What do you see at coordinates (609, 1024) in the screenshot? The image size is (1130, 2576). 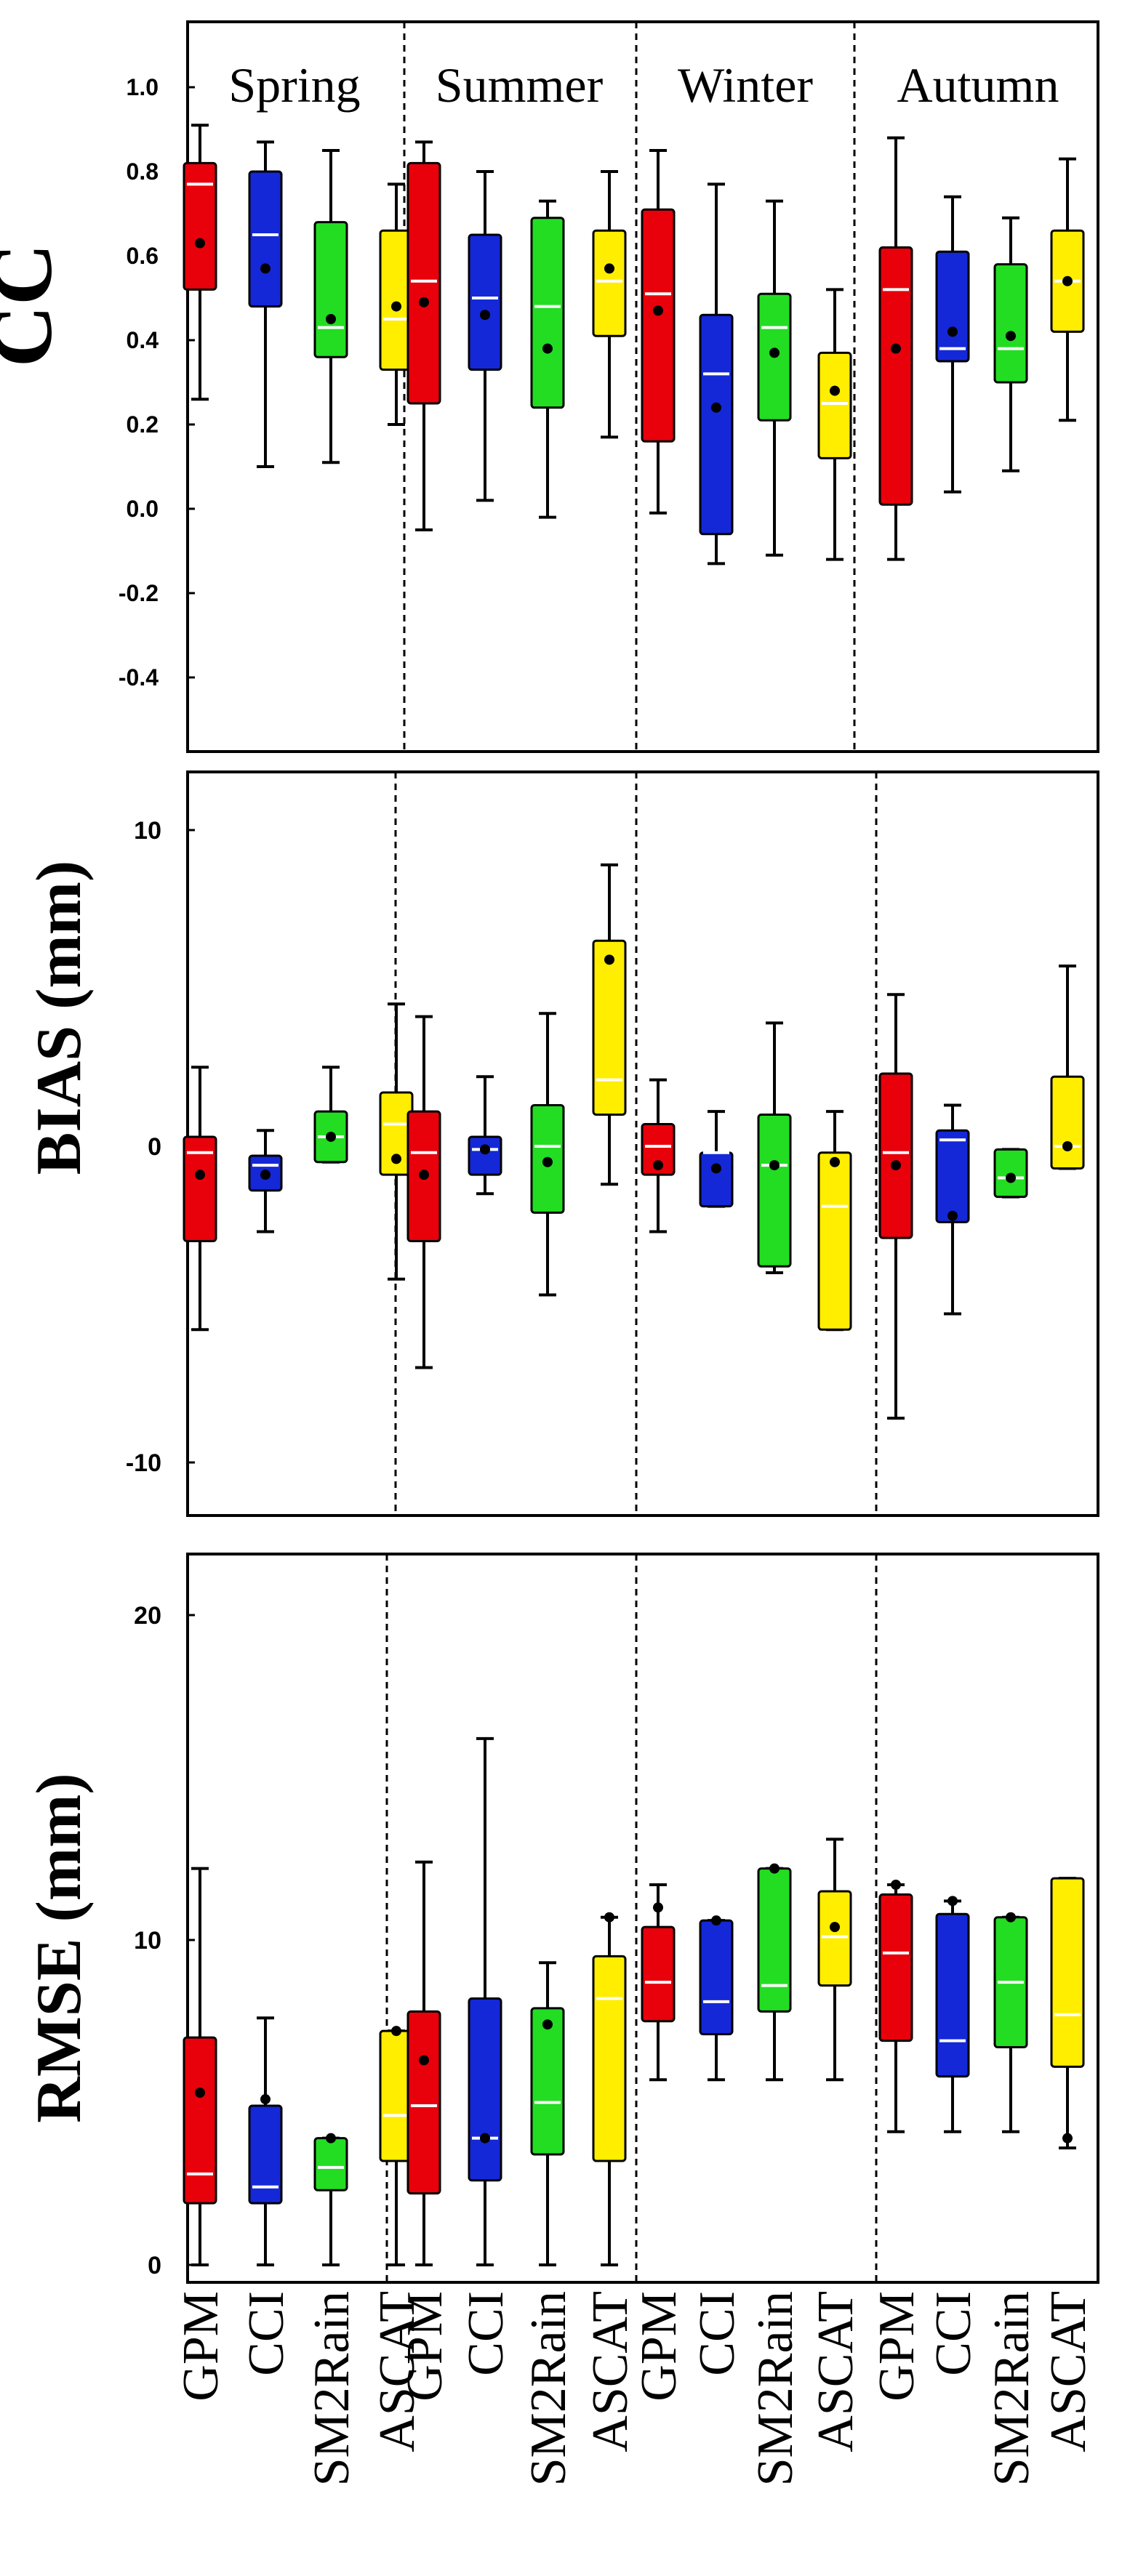 I see `box-ascat-summer` at bounding box center [609, 1024].